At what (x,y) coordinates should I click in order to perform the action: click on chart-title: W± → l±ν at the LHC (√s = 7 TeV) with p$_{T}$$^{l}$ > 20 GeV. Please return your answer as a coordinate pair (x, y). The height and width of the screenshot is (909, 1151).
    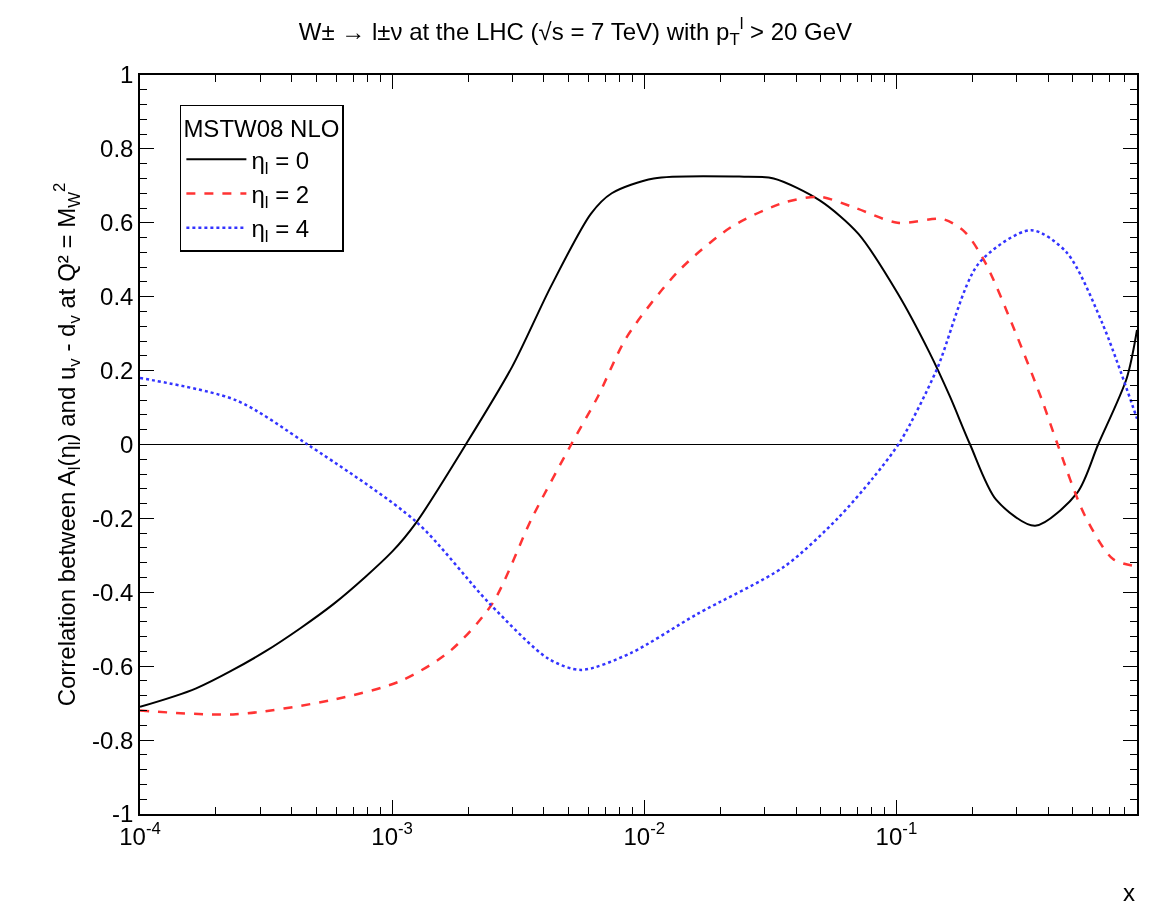
    Looking at the image, I should click on (575, 31).